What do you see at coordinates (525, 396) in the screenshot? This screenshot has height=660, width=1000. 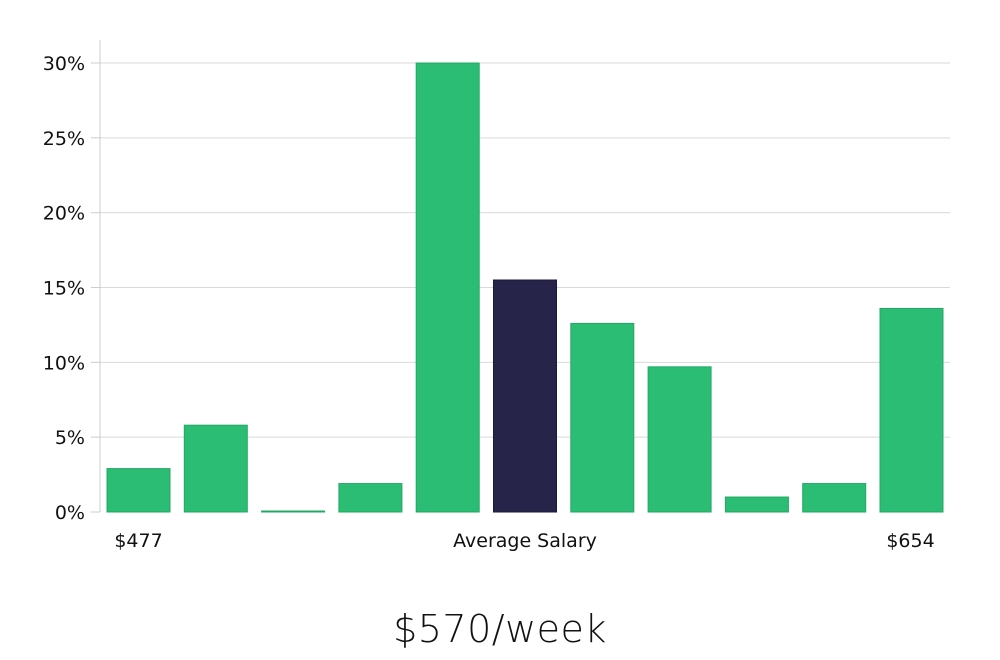 I see `bar-highlighted` at bounding box center [525, 396].